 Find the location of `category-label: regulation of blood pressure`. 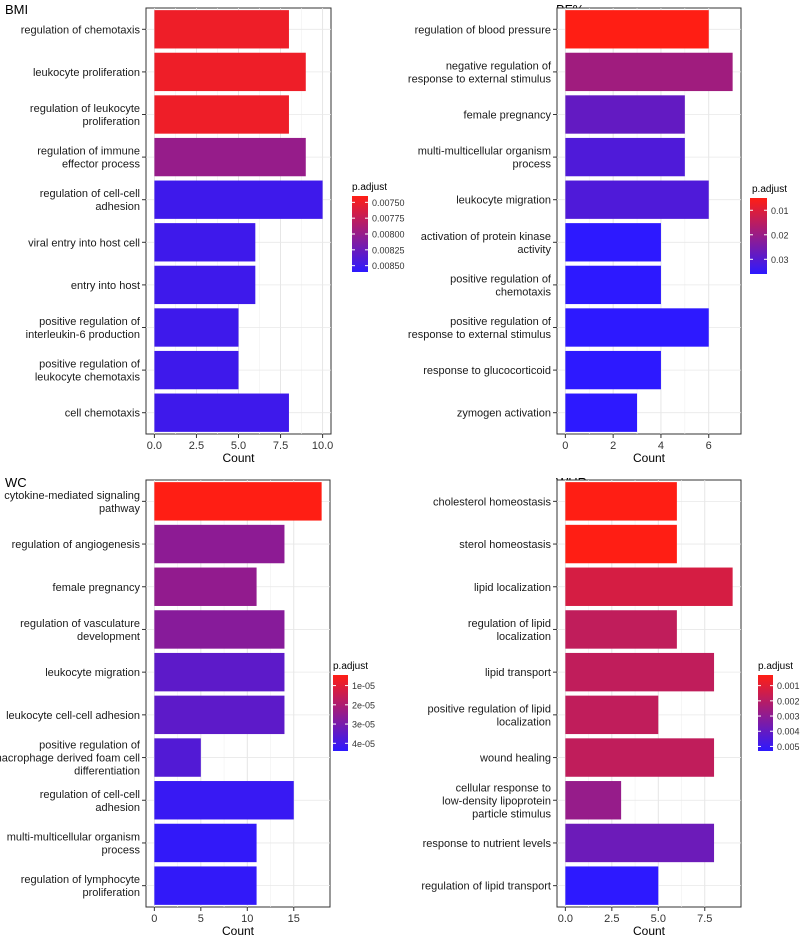

category-label: regulation of blood pressure is located at coordinates (483, 30).